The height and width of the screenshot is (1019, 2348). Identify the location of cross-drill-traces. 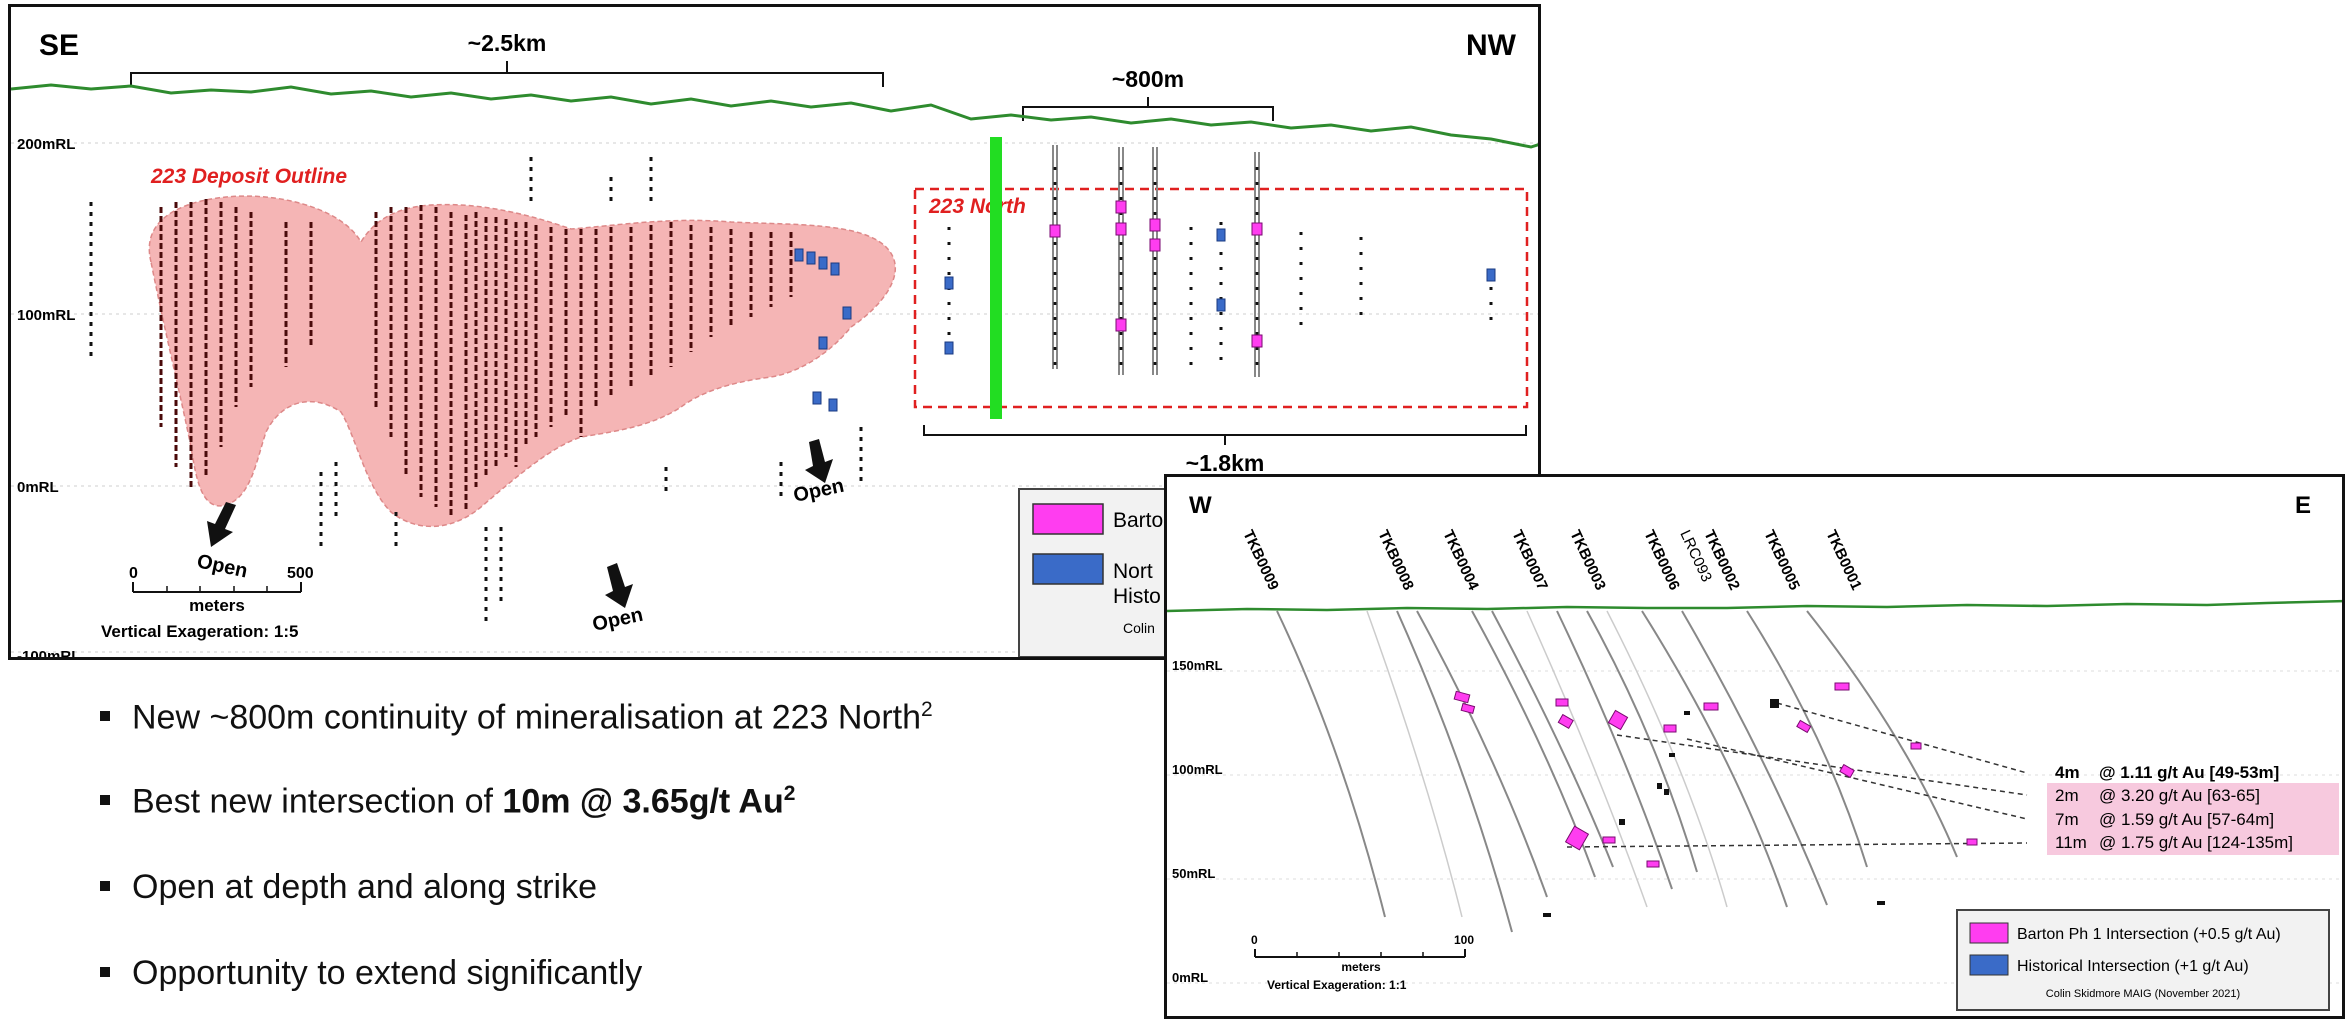
(1617, 771).